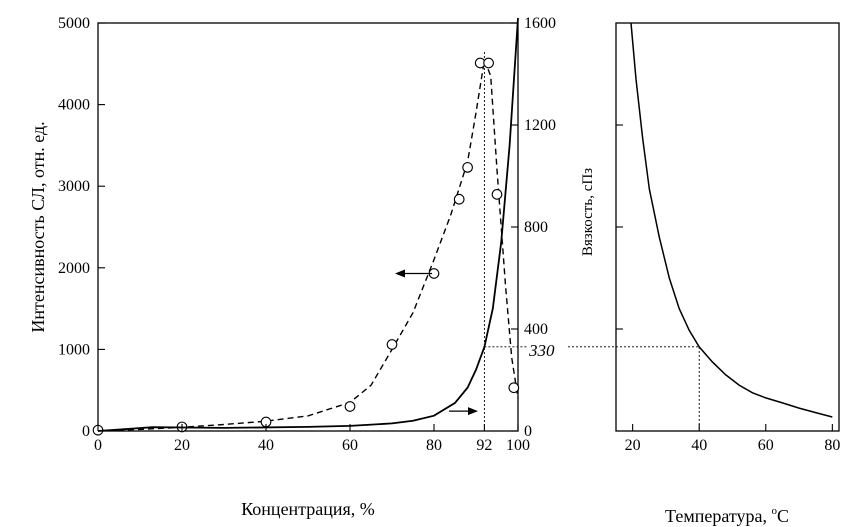  I want to click on y2-tick-label: 1600, so click(540, 23).